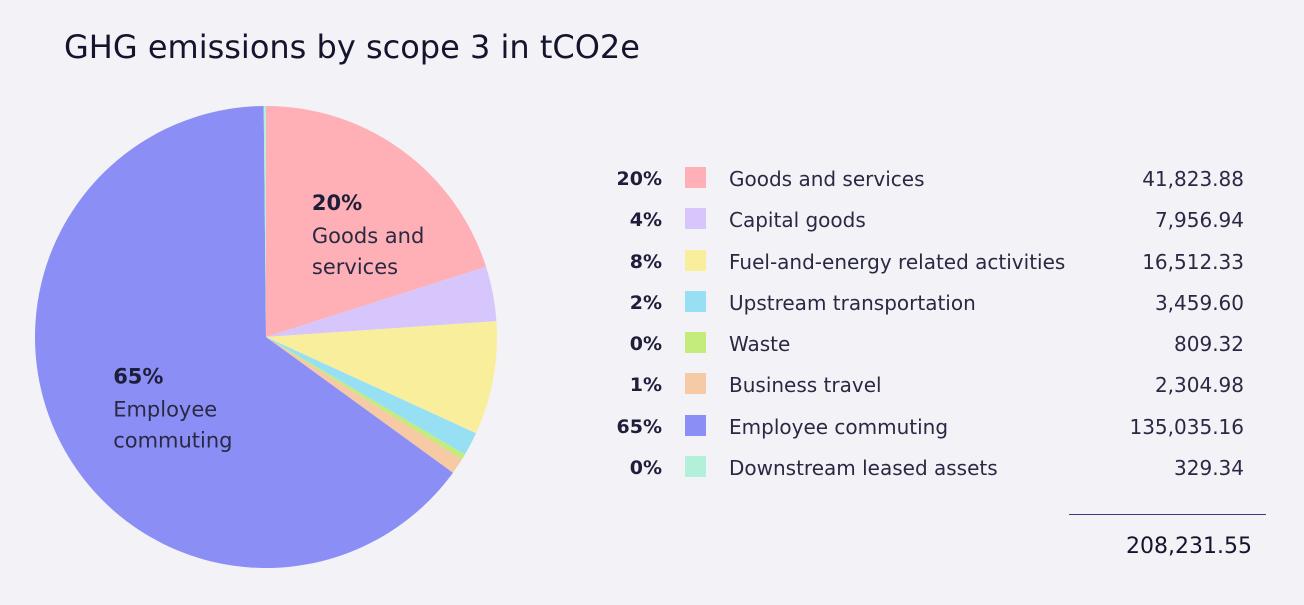 The width and height of the screenshot is (1304, 605). Describe the element at coordinates (897, 261) in the screenshot. I see `legend-label: Fuel-and-energy related activities` at that location.